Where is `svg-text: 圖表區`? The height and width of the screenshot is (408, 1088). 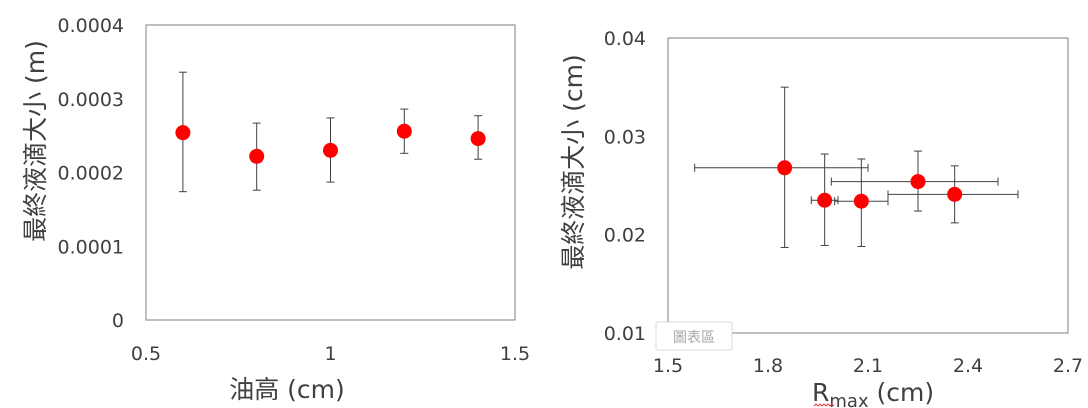 svg-text: 圖表區 is located at coordinates (694, 338).